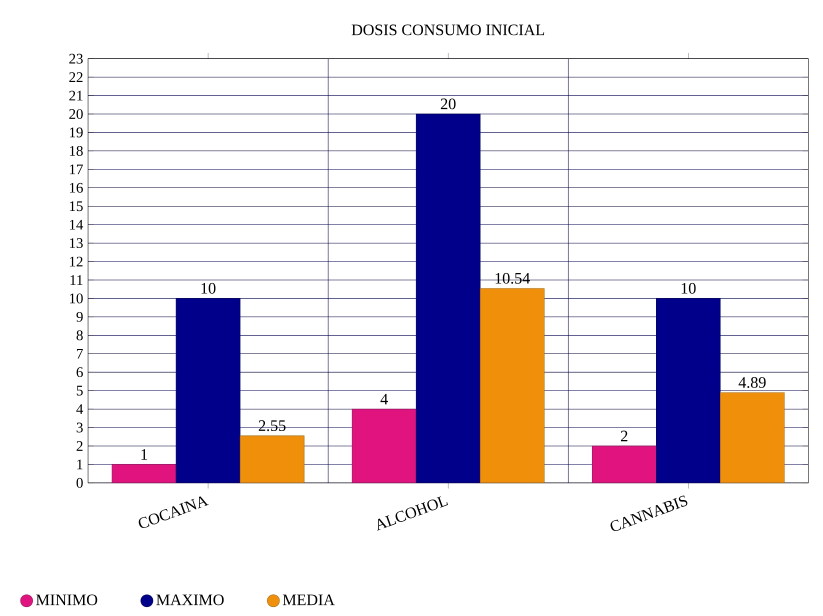 The image size is (823, 616). What do you see at coordinates (79, 483) in the screenshot?
I see `y-tick-label: 0` at bounding box center [79, 483].